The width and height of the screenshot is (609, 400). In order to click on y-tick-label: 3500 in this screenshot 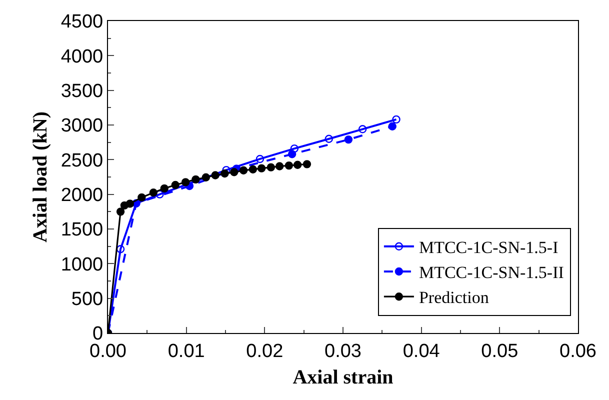, I will do `click(82, 91)`.